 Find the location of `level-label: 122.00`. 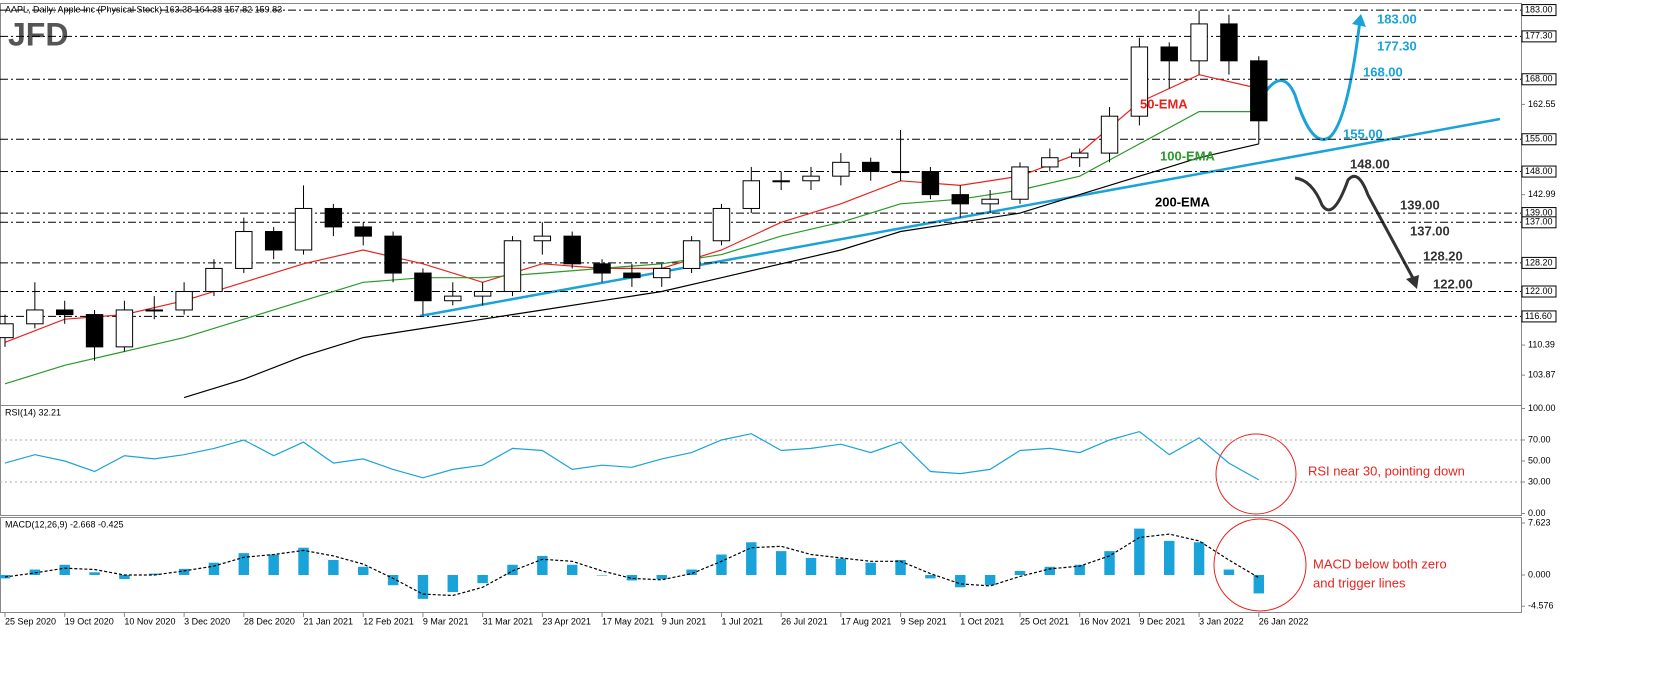

level-label: 122.00 is located at coordinates (1539, 291).